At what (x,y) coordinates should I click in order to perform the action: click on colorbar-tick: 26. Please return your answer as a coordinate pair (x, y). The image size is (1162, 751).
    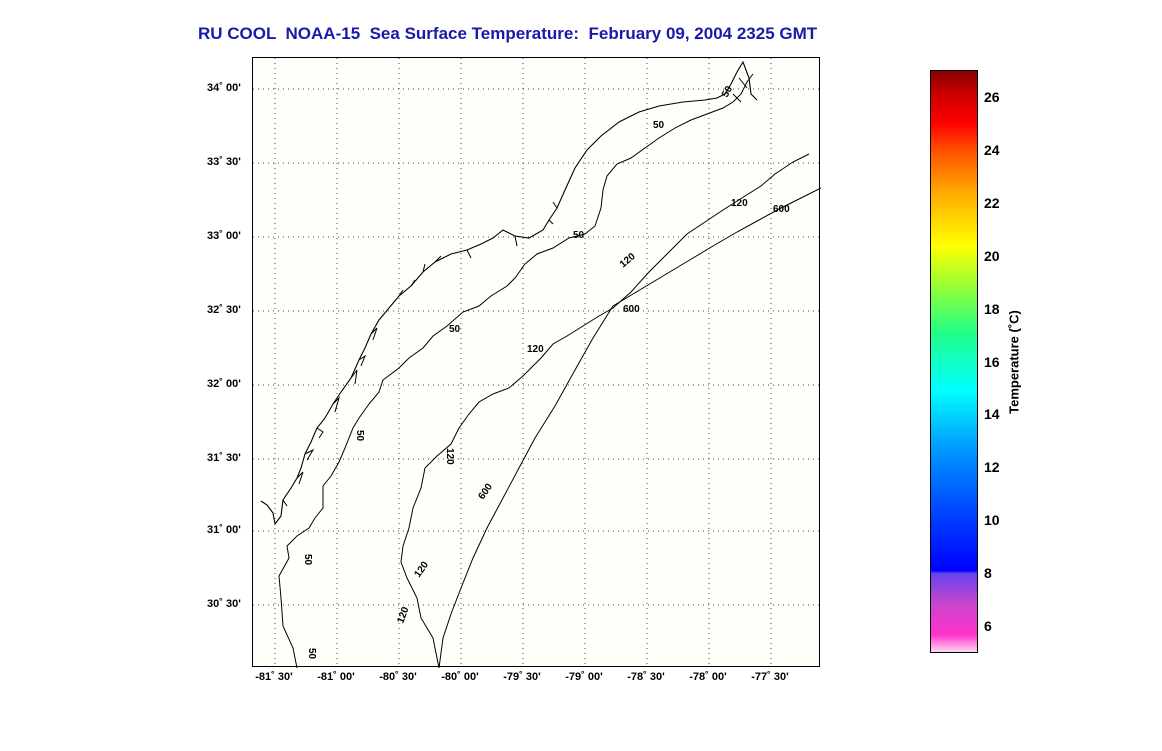
    Looking at the image, I should click on (992, 97).